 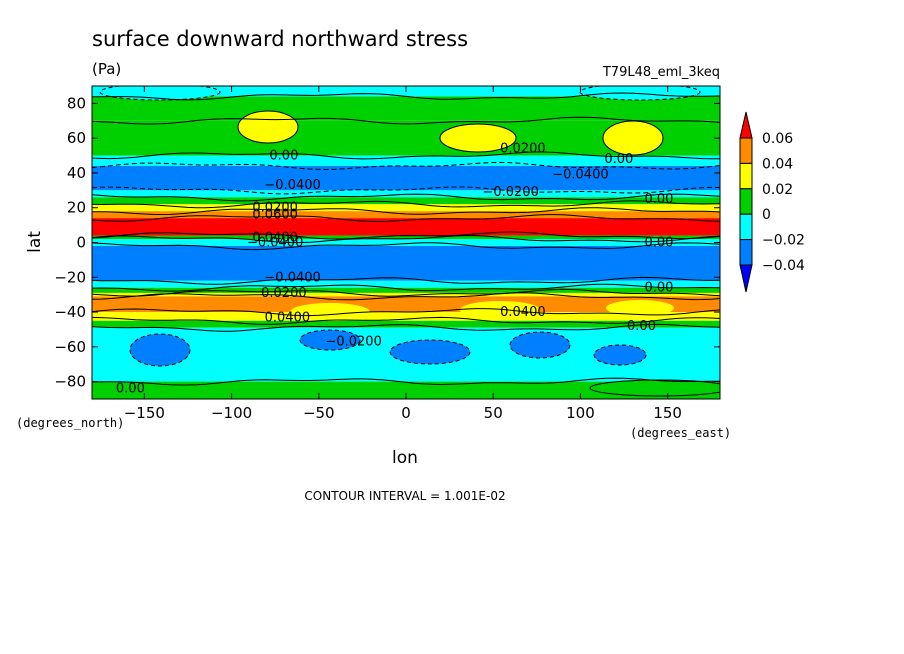 I want to click on y-units-label: (degrees_north), so click(x=70, y=423).